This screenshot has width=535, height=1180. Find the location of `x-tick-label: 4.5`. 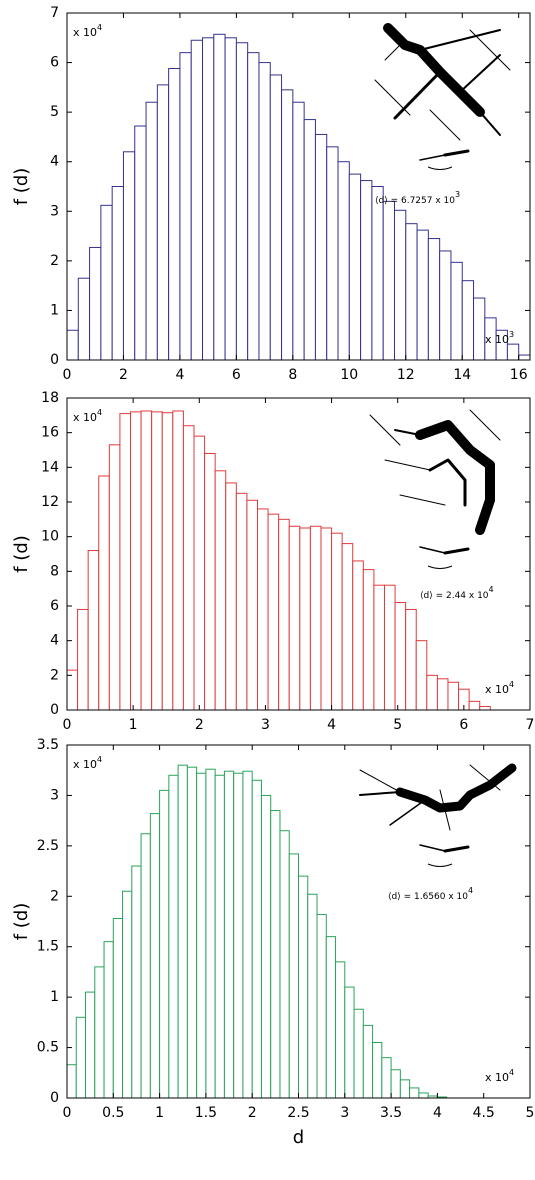

x-tick-label: 4.5 is located at coordinates (484, 1113).